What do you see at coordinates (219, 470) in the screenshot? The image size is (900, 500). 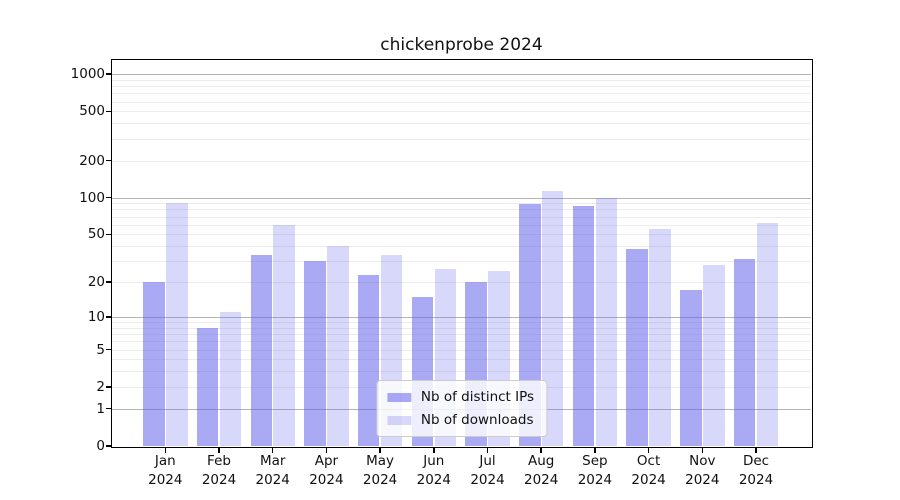 I see `x-tick-label-feb-2024: Feb 2024` at bounding box center [219, 470].